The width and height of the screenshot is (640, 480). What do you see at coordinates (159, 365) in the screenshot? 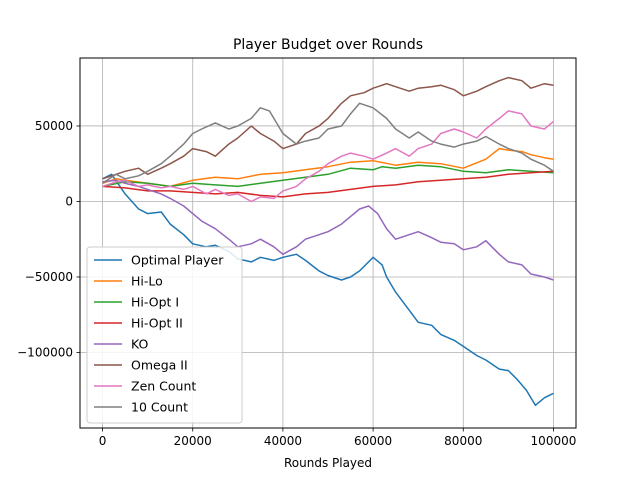
I see `legend-label-omega-ii: Omega II` at bounding box center [159, 365].